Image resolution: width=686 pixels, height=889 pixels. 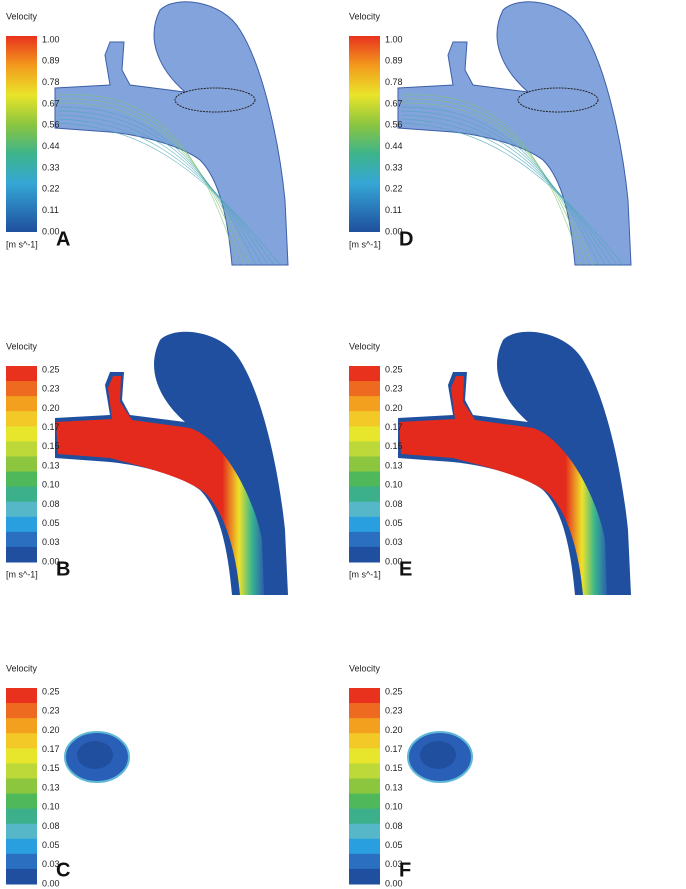 What do you see at coordinates (63, 239) in the screenshot?
I see `panel-label: A` at bounding box center [63, 239].